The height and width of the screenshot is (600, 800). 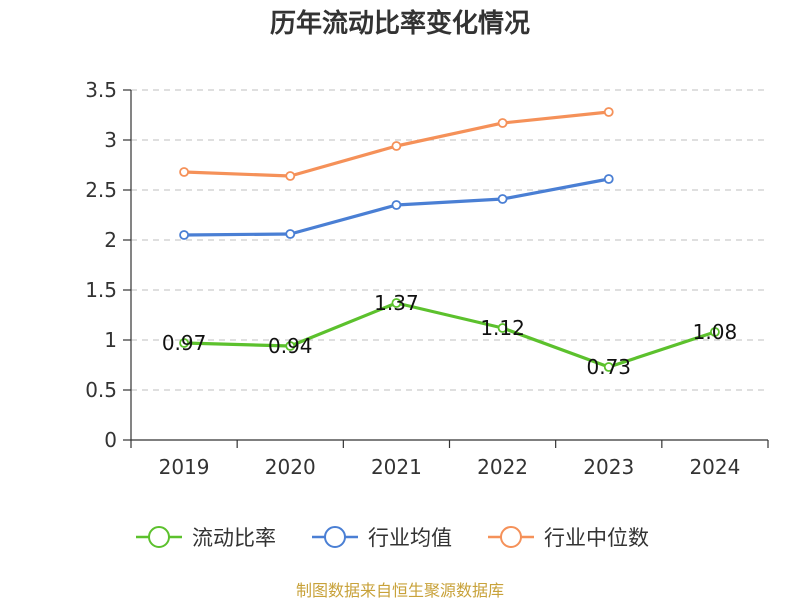 I want to click on legend-label: 流动比率, so click(x=234, y=538).